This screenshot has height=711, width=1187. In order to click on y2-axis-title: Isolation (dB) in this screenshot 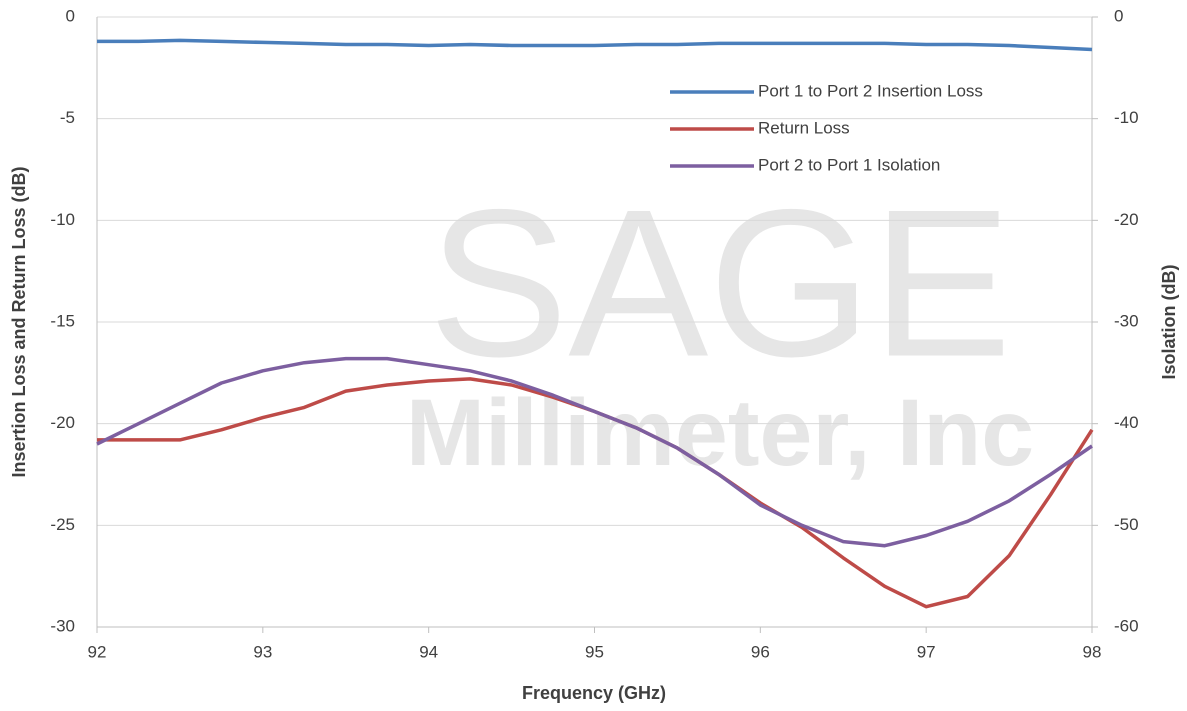, I will do `click(1169, 322)`.